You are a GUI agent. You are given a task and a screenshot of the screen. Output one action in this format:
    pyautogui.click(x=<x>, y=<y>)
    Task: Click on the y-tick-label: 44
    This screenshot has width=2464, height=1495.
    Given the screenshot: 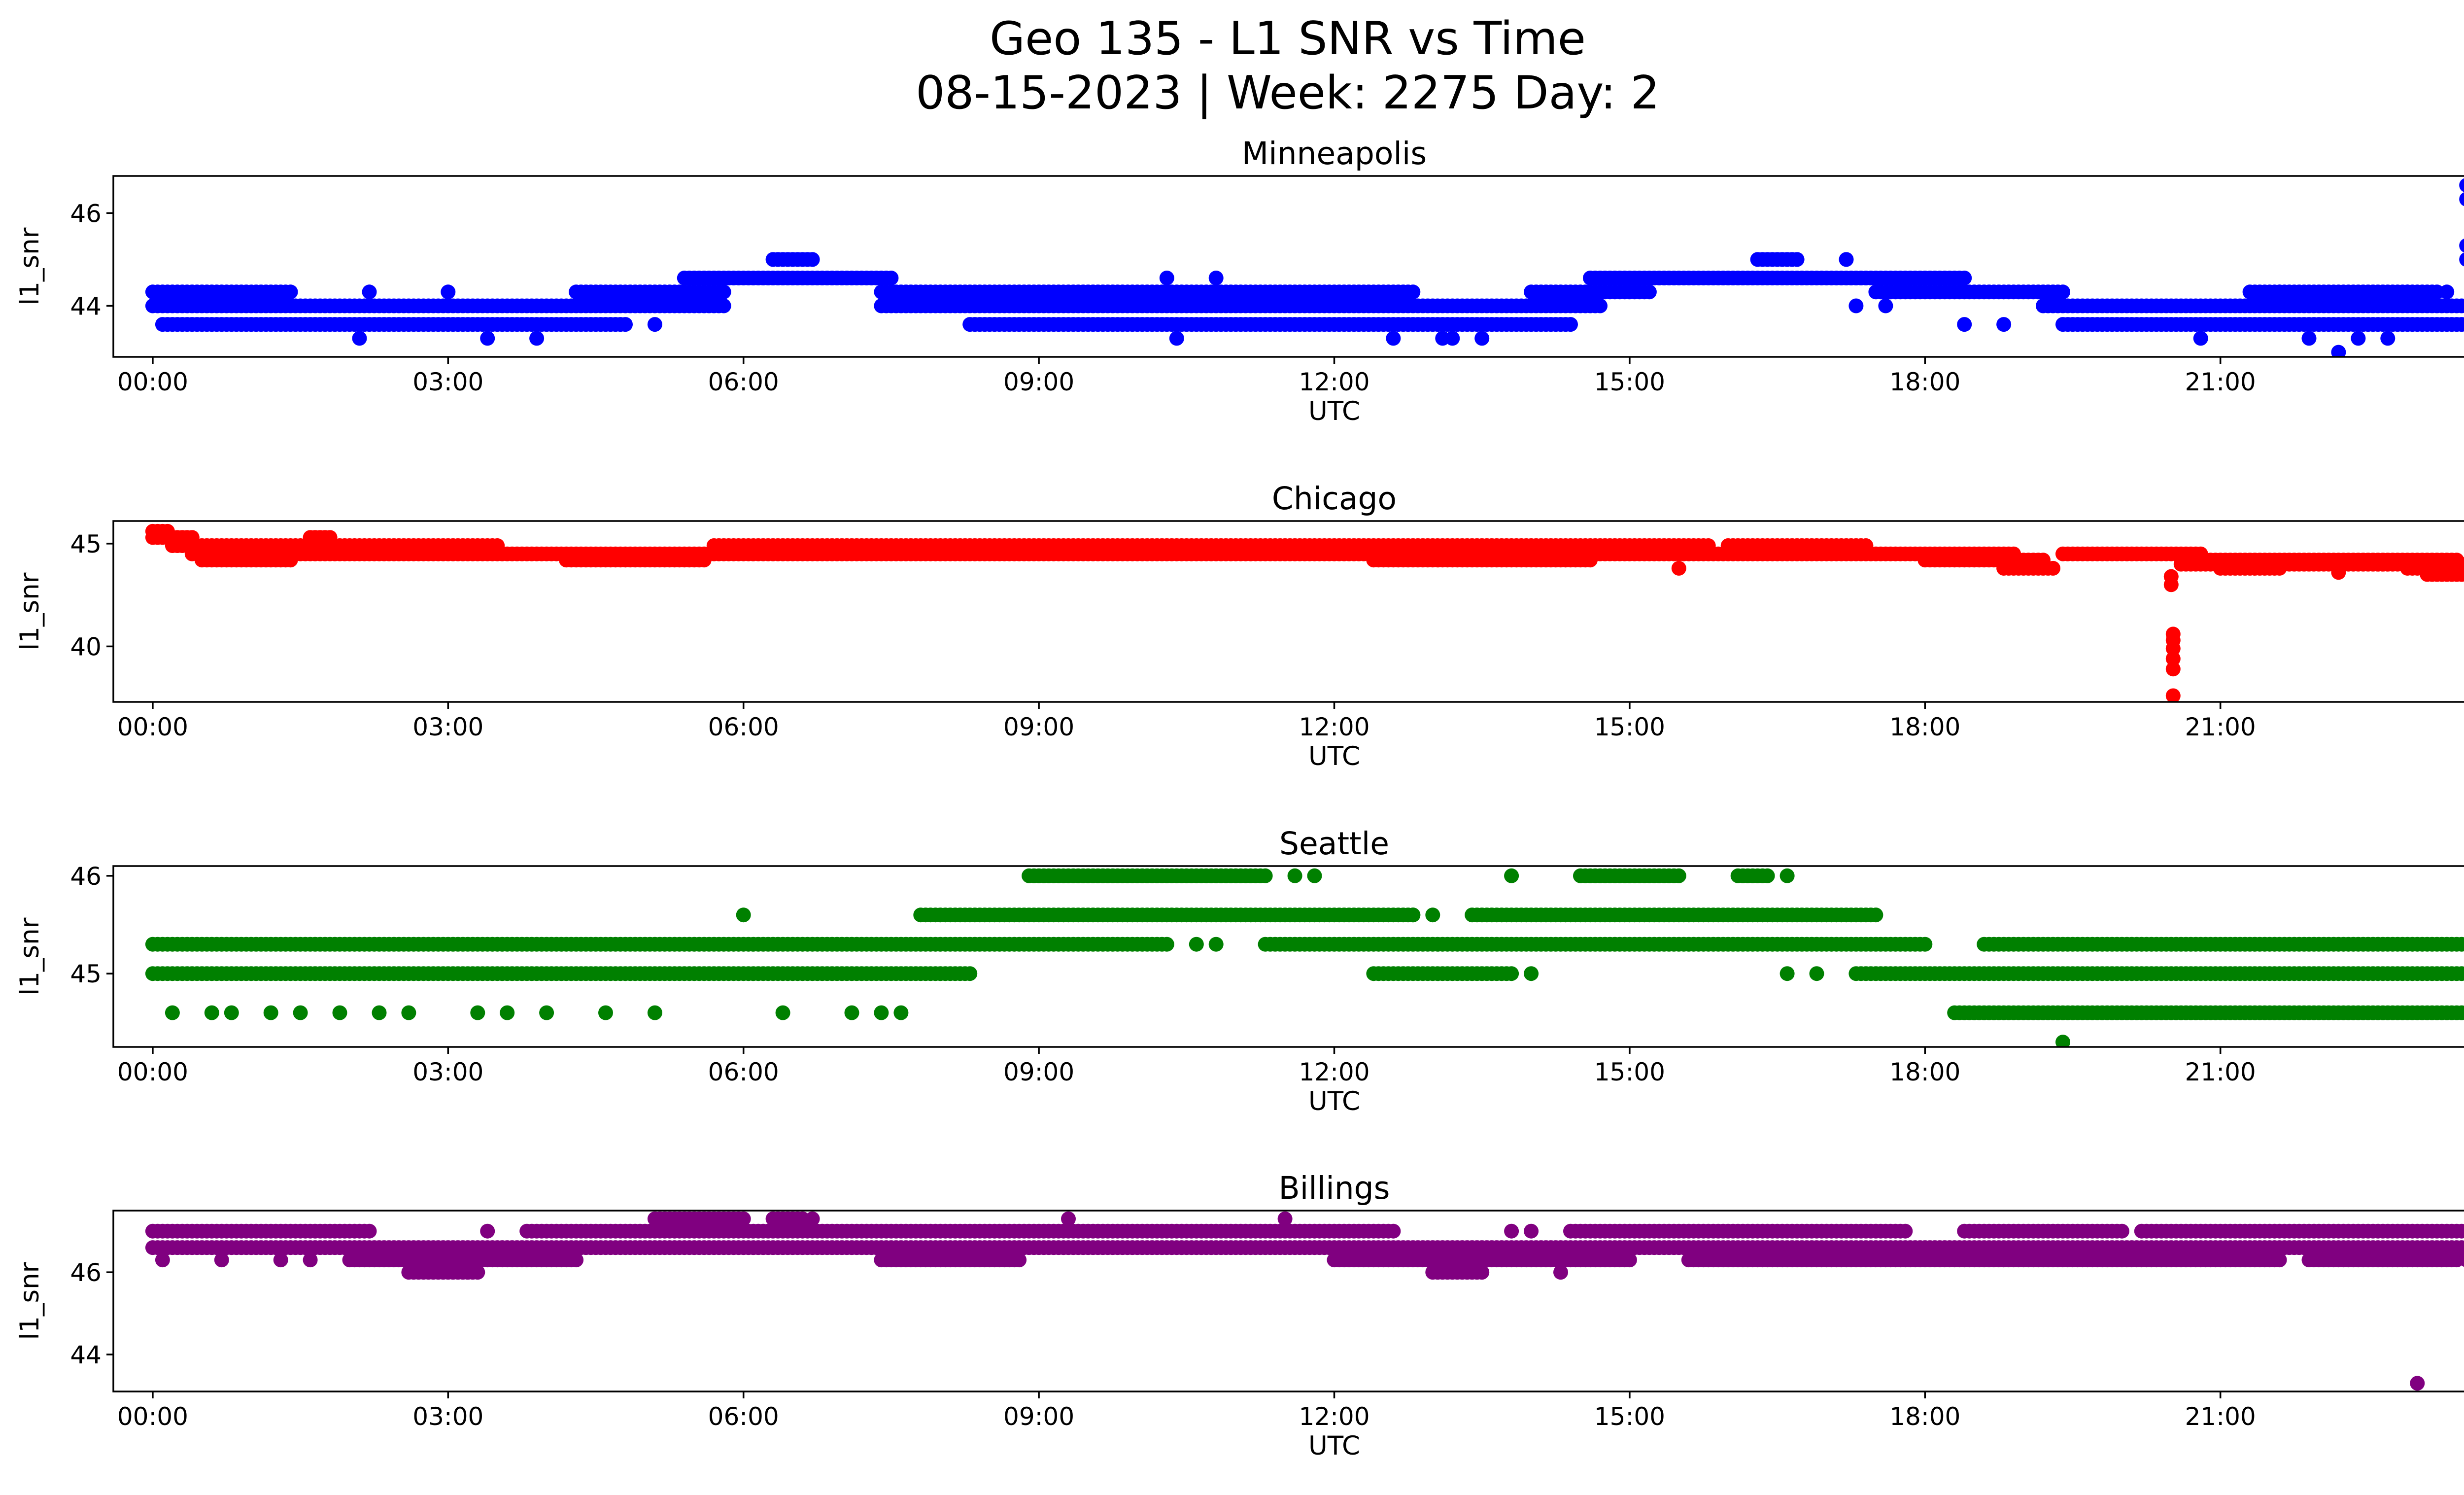 What is the action you would take?
    pyautogui.click(x=86, y=1355)
    